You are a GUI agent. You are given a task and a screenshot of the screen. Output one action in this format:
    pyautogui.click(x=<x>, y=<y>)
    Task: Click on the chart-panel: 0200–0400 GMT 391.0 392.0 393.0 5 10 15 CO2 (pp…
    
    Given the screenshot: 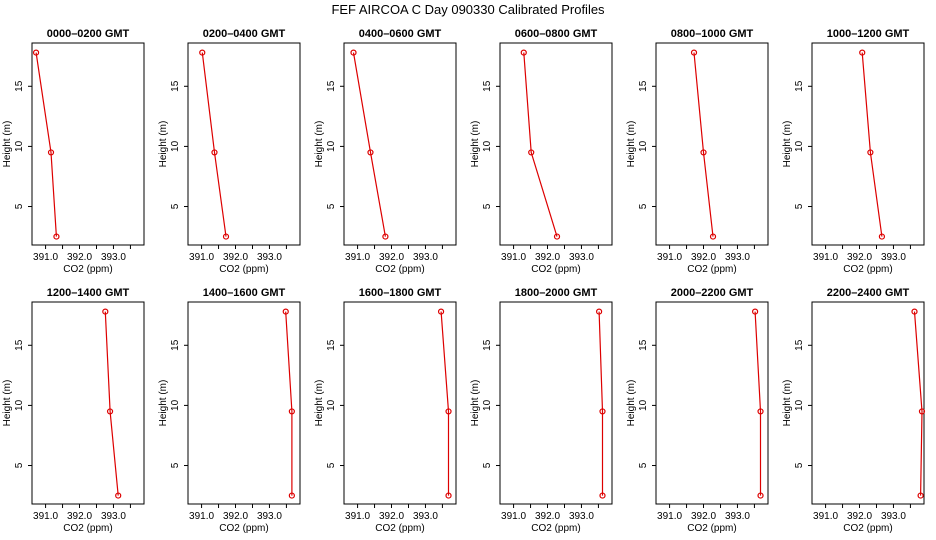 What is the action you would take?
    pyautogui.click(x=229, y=151)
    